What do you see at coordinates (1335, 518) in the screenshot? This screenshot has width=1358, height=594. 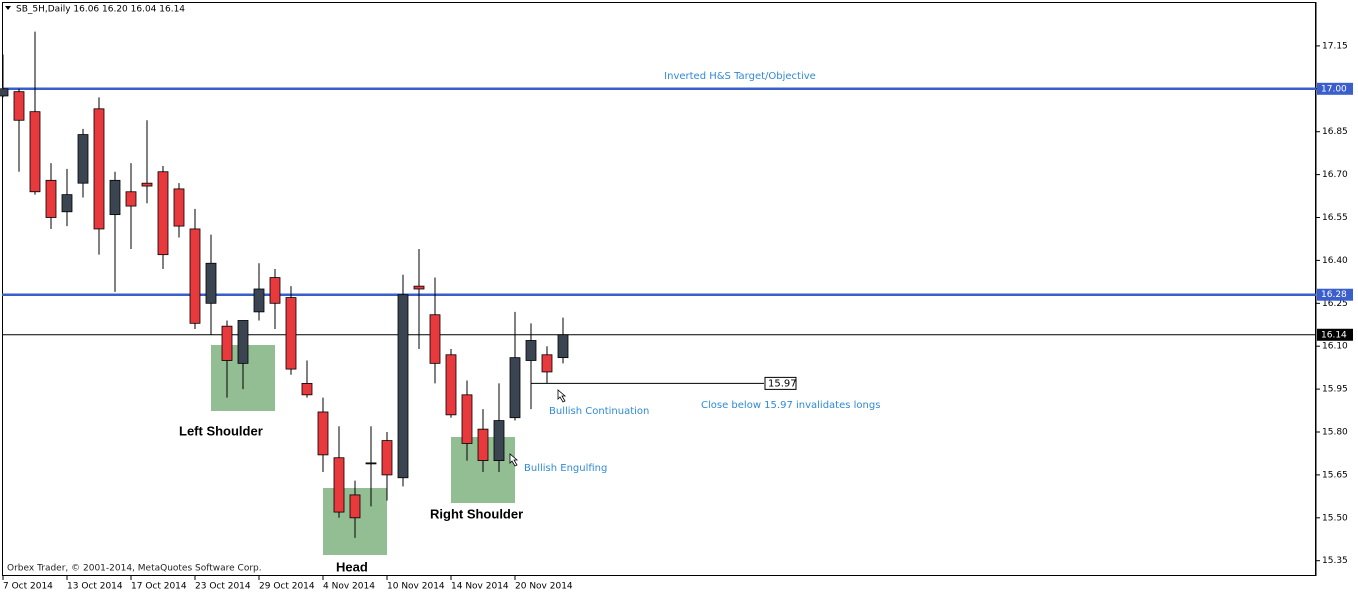 I see `y-tick-label: 15.50` at bounding box center [1335, 518].